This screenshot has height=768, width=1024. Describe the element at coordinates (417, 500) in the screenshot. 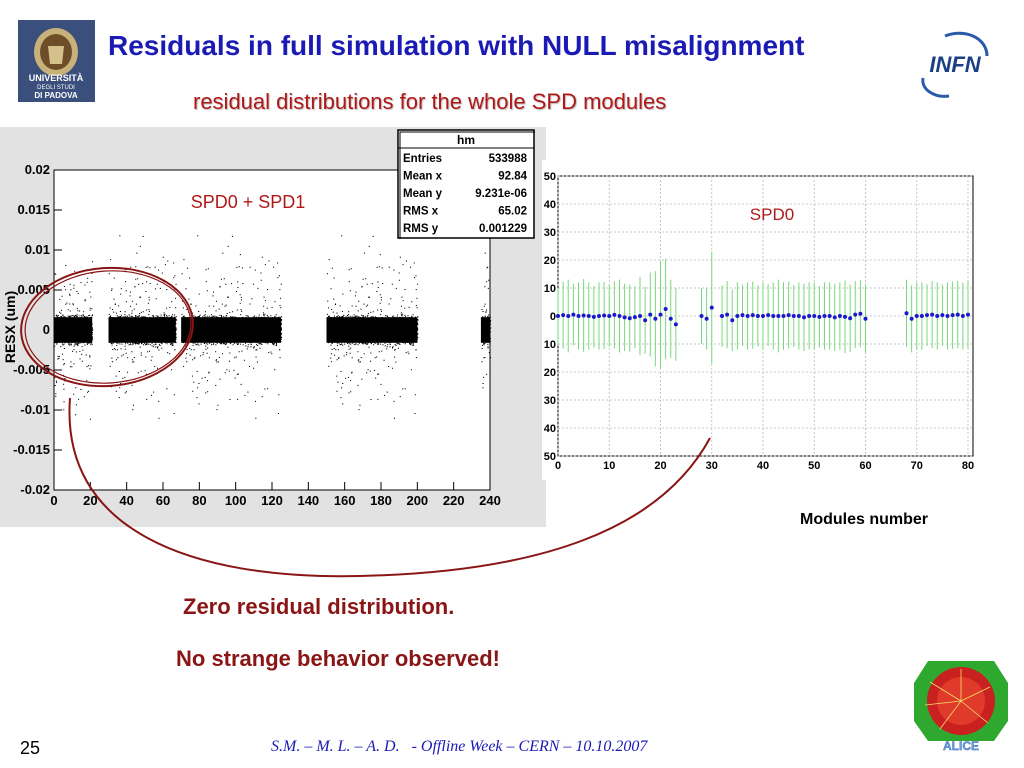

I see `left-x-tick-label: 200` at that location.